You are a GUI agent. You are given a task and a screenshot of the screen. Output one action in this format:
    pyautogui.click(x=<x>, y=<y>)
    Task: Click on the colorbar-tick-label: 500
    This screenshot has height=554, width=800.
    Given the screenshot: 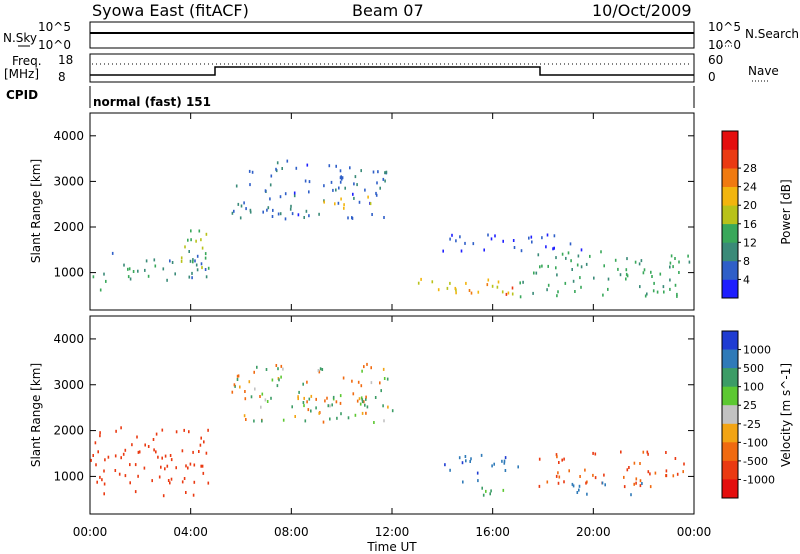 What is the action you would take?
    pyautogui.click(x=753, y=368)
    